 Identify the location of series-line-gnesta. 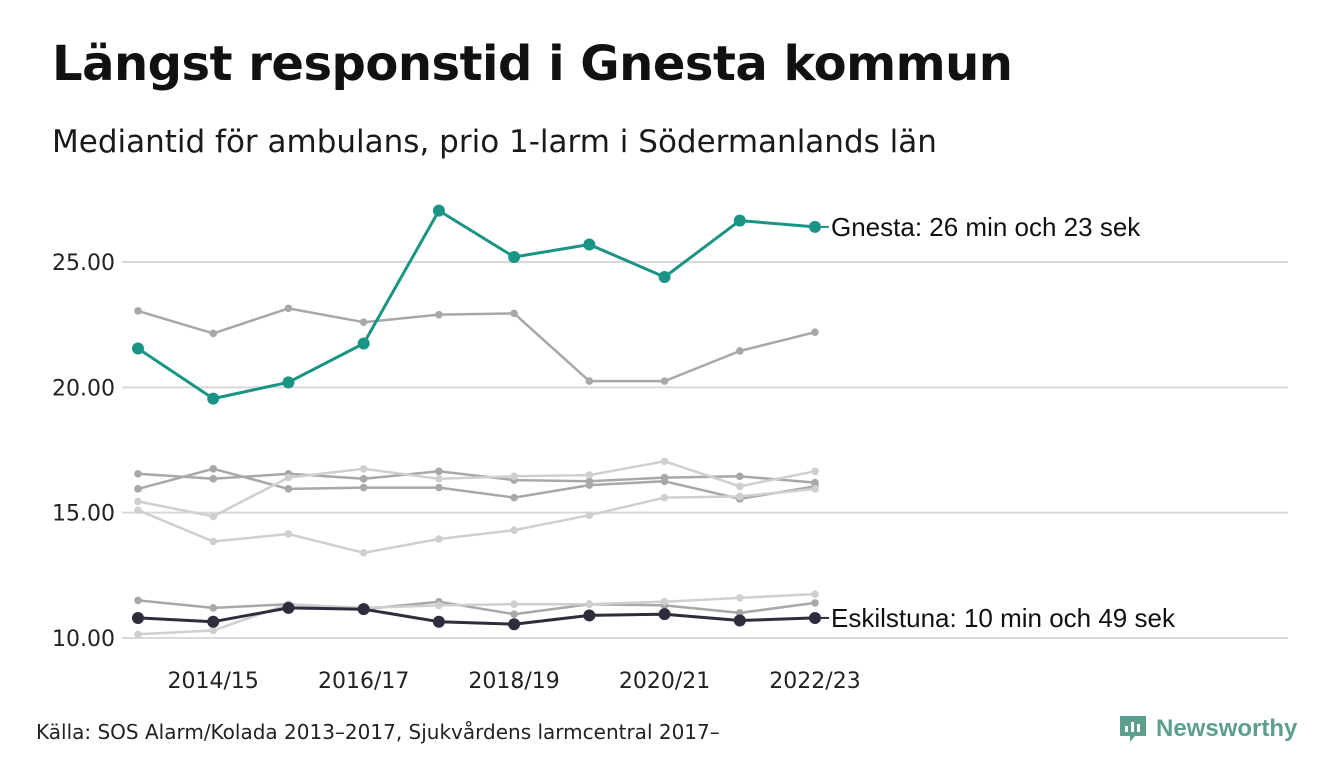
(476, 305).